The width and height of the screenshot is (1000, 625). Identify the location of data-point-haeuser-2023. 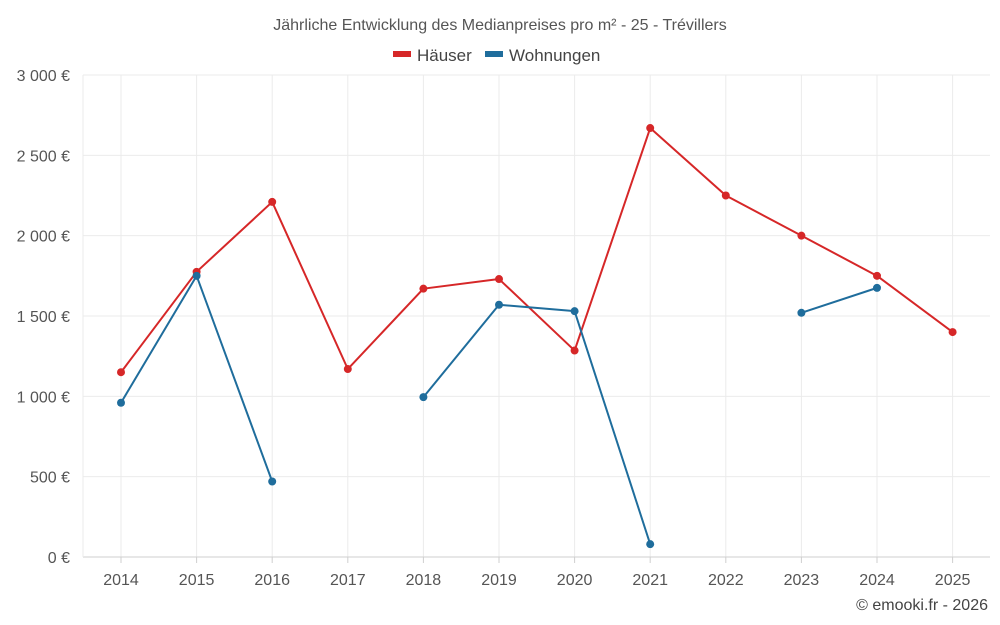
(801, 235).